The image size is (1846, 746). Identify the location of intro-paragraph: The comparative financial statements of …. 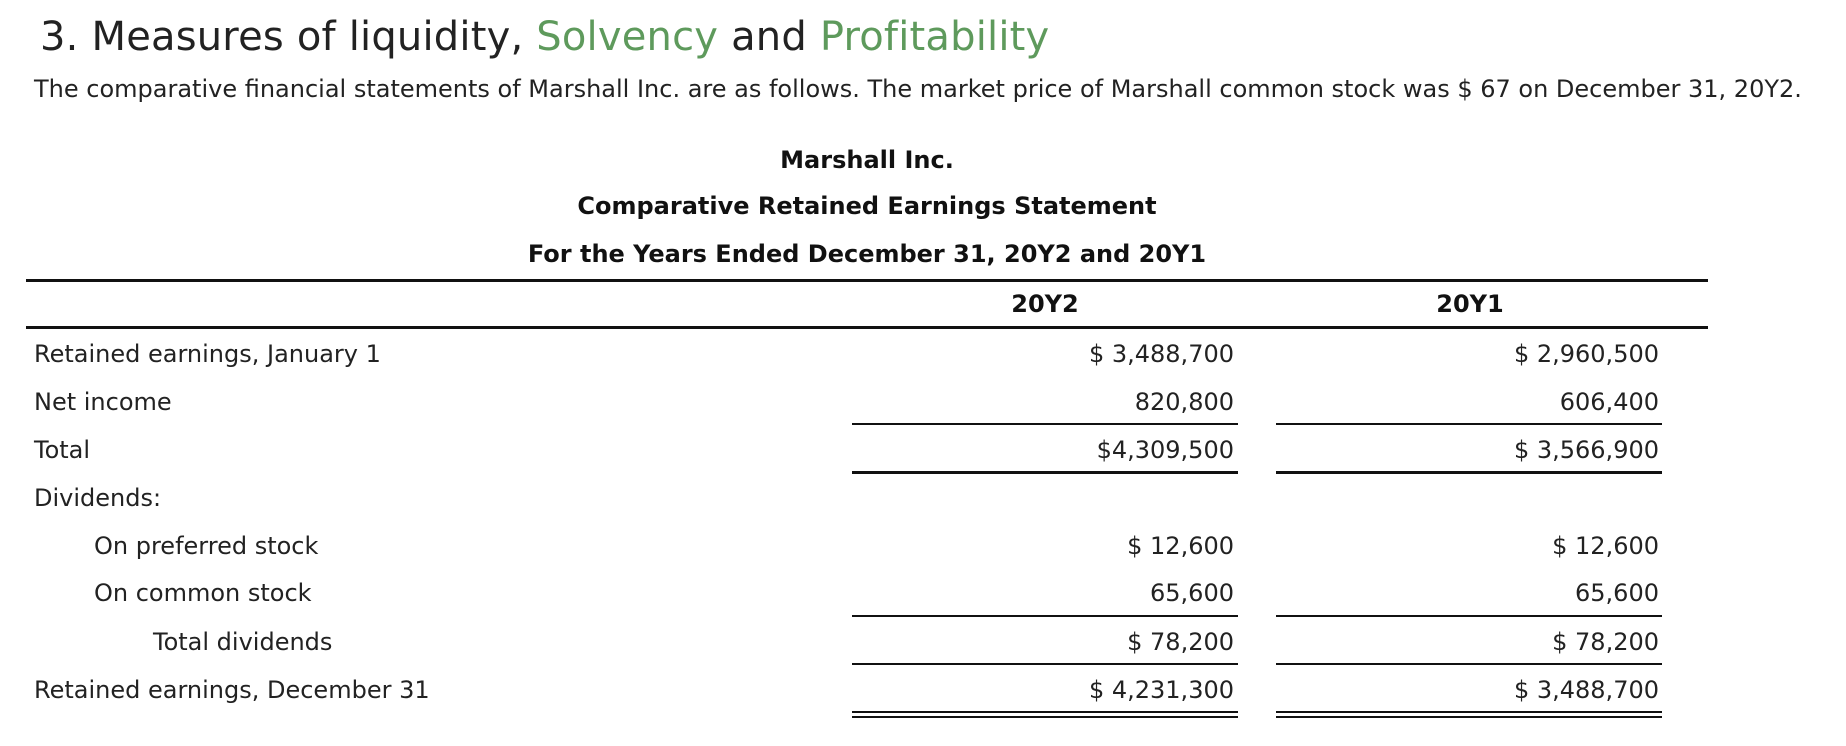
(918, 89).